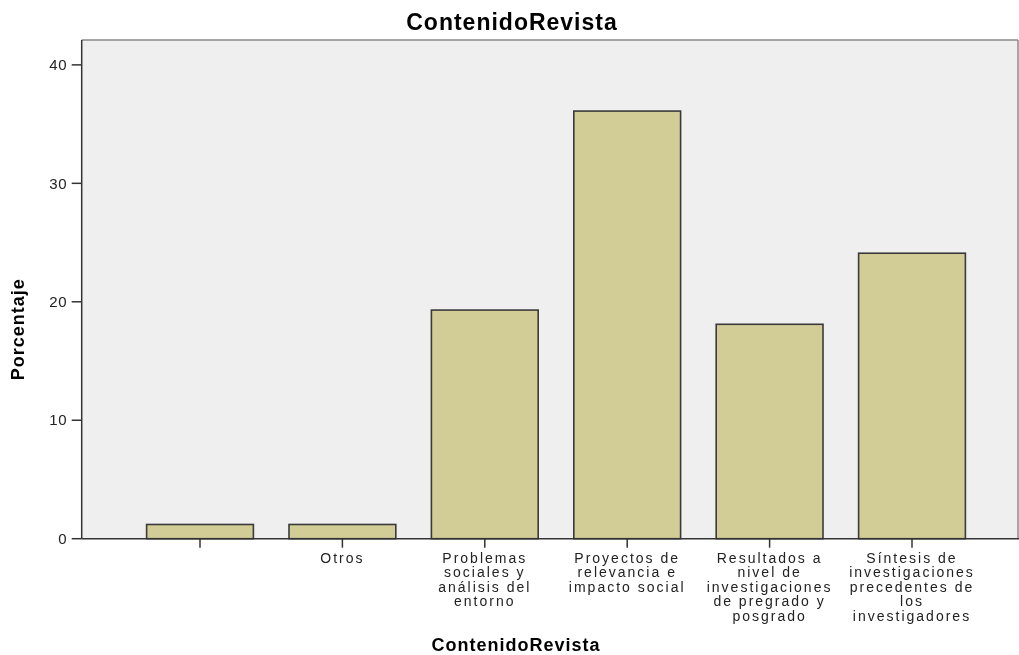 Image resolution: width=1019 pixels, height=655 pixels. Describe the element at coordinates (342, 558) in the screenshot. I see `x-tick-label: Otros` at that location.